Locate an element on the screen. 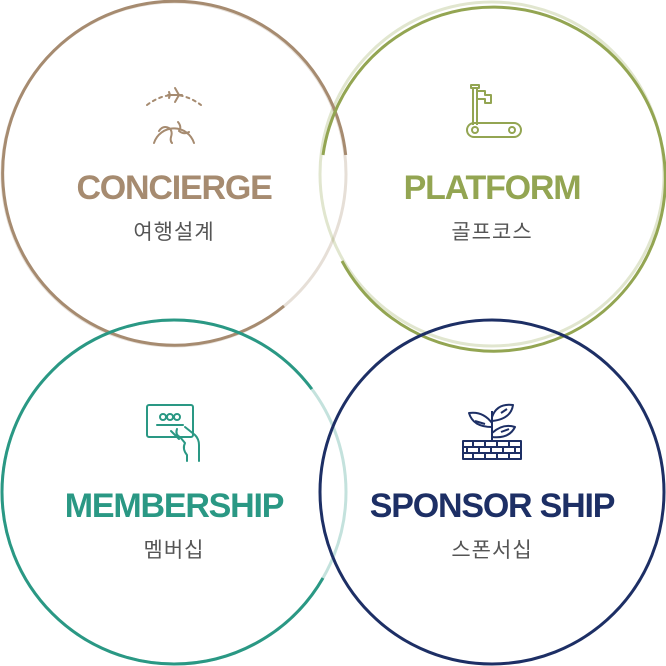  concierge-title: CONCIERGE is located at coordinates (174, 188).